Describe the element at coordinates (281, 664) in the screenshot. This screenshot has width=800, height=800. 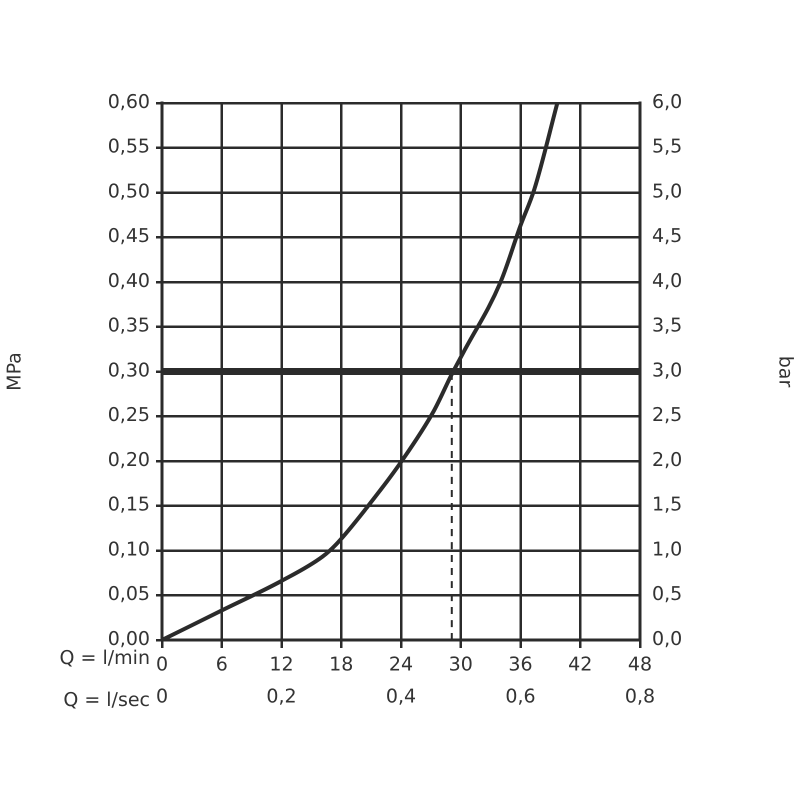
I see `x-tick-label: 12` at that location.